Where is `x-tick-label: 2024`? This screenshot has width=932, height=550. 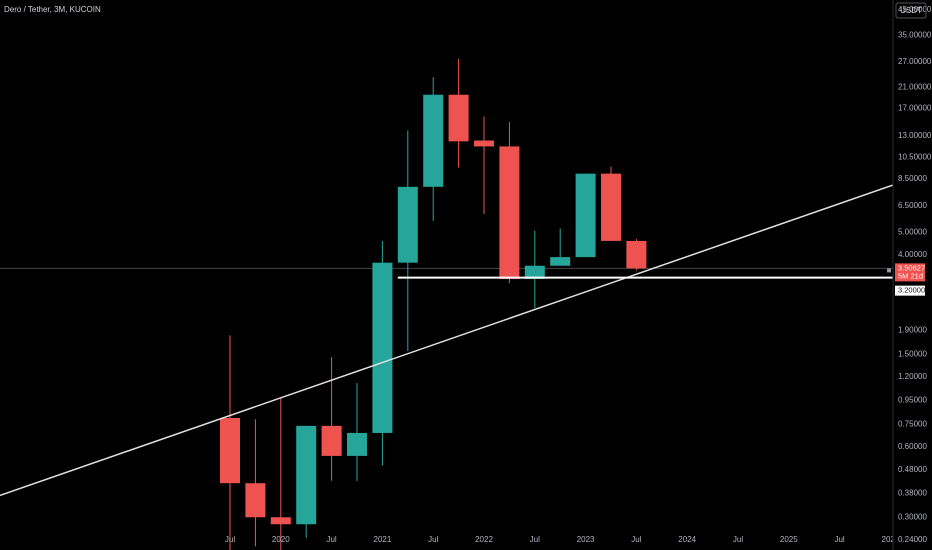 x-tick-label: 2024 is located at coordinates (687, 539).